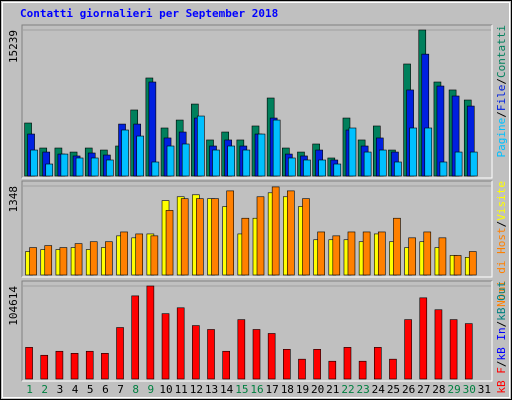  I want to click on x-tick-label: 29, so click(453, 389).